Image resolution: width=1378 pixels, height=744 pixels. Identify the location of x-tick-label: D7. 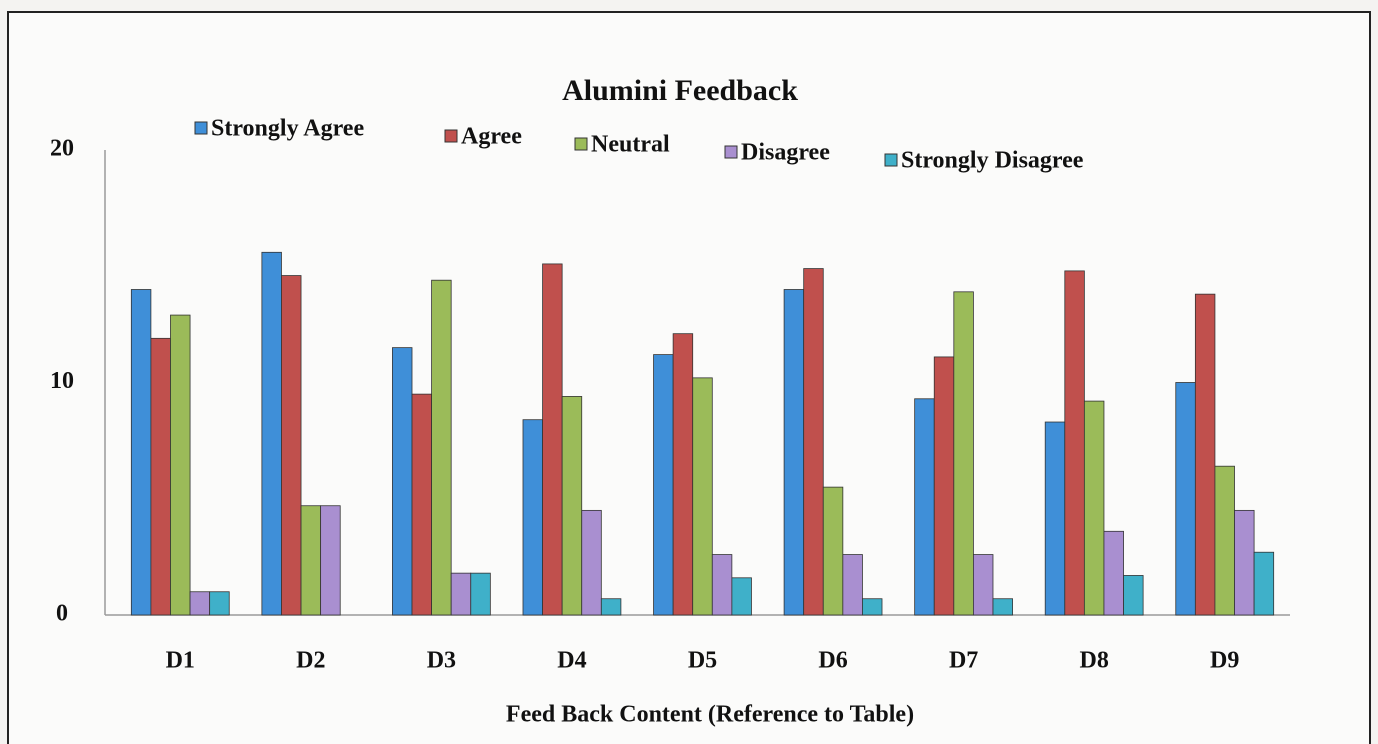
(963, 661).